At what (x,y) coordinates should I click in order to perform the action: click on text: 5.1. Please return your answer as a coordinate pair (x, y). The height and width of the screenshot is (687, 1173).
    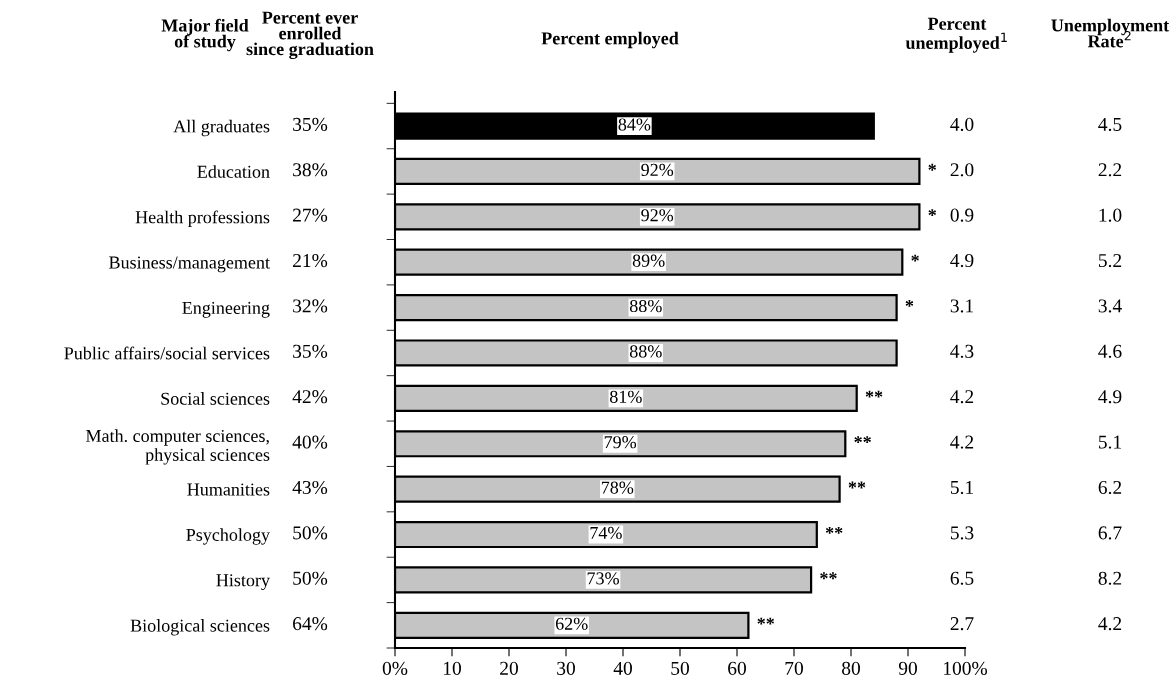
    Looking at the image, I should click on (1109, 442).